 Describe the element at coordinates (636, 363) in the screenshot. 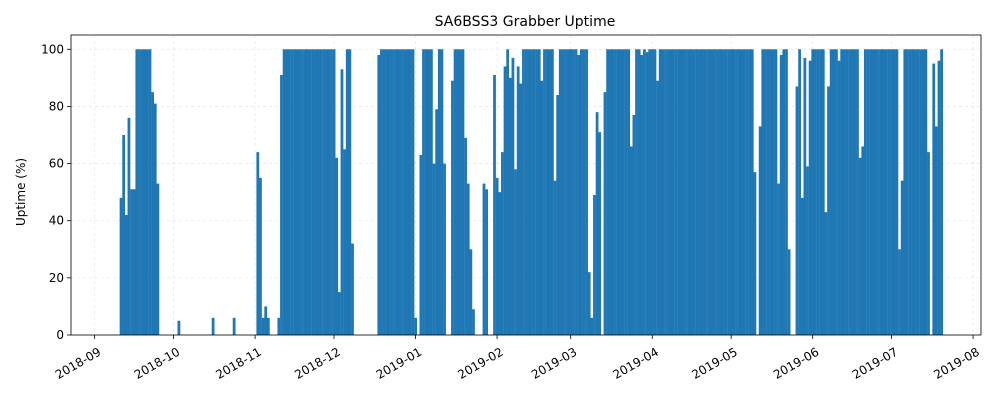

I see `x-tick-label: 2019-04` at that location.